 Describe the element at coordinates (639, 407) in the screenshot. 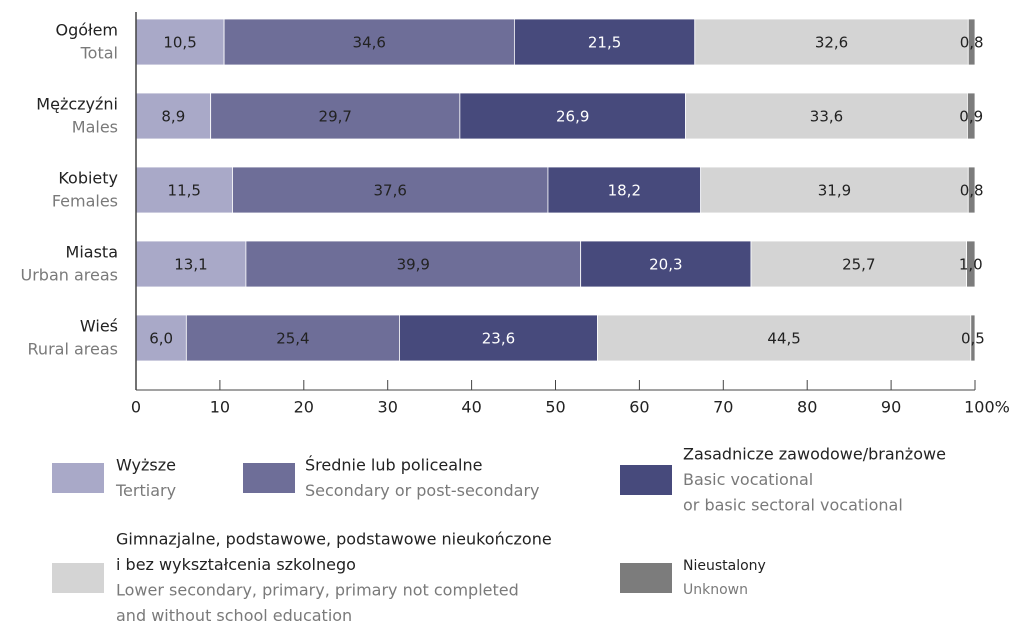

I see `x-tick-label: 60` at that location.